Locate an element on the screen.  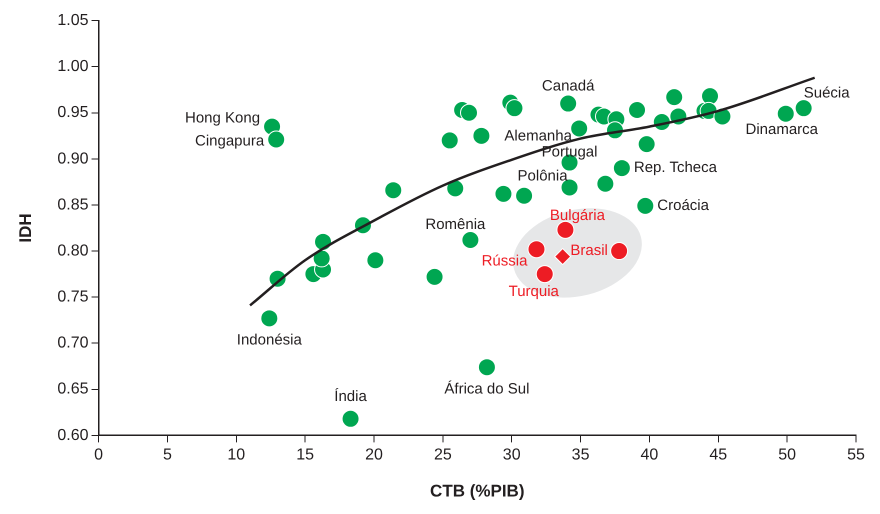
x-tick-label: 50 is located at coordinates (787, 455).